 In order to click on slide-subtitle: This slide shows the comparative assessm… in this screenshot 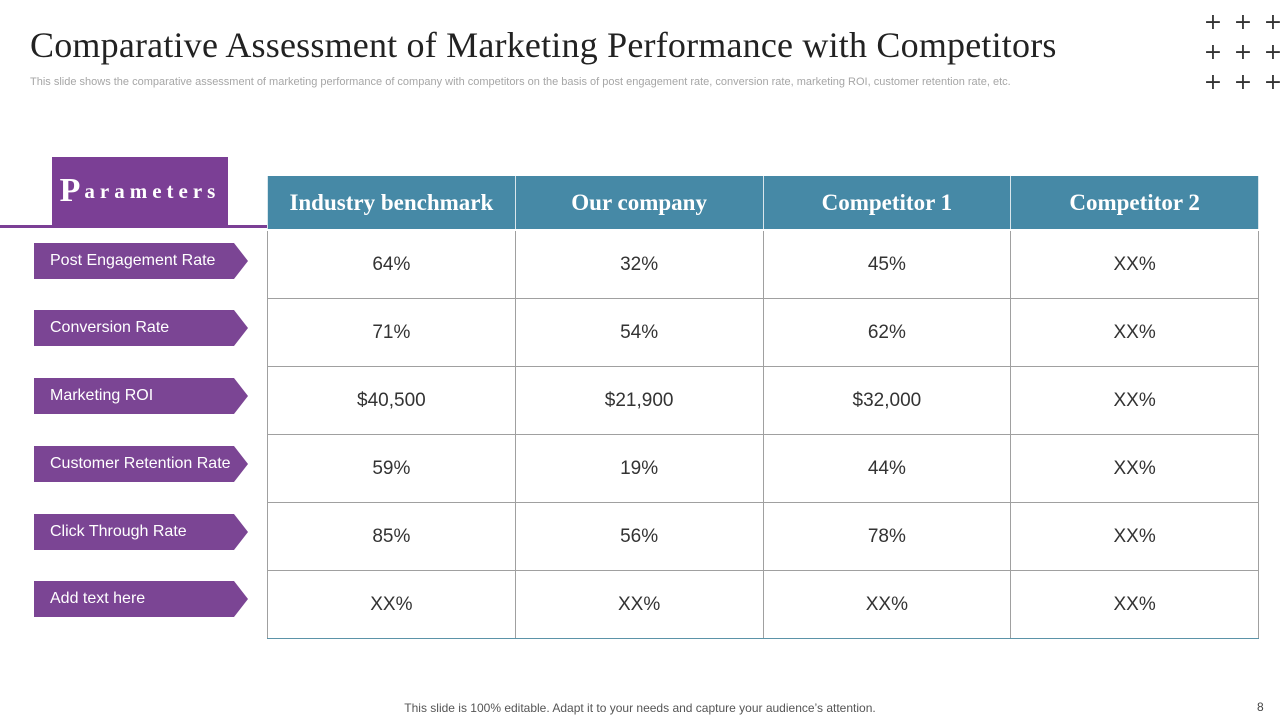, I will do `click(520, 82)`.